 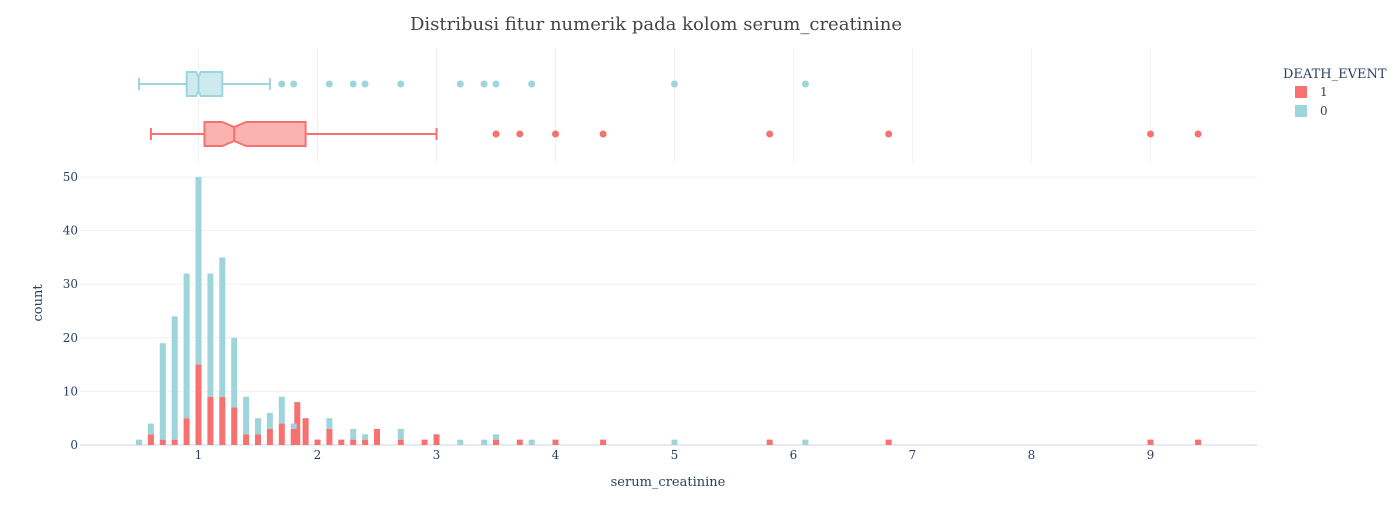 What do you see at coordinates (670, 109) in the screenshot?
I see `box-plots` at bounding box center [670, 109].